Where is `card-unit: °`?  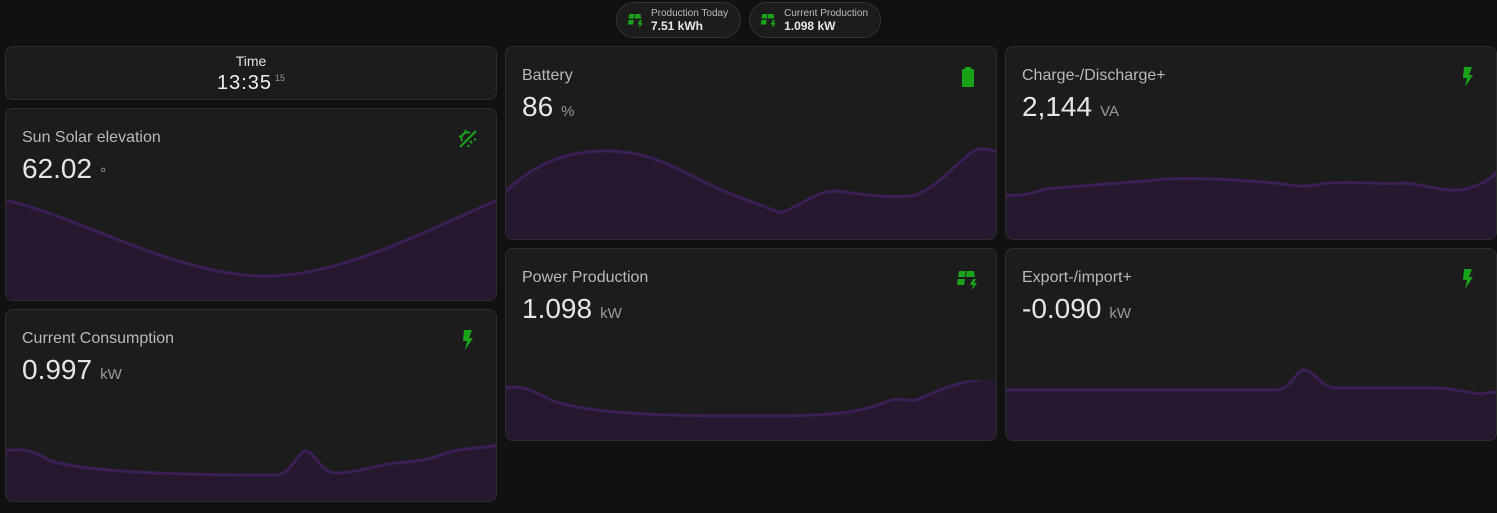 card-unit: ° is located at coordinates (103, 173).